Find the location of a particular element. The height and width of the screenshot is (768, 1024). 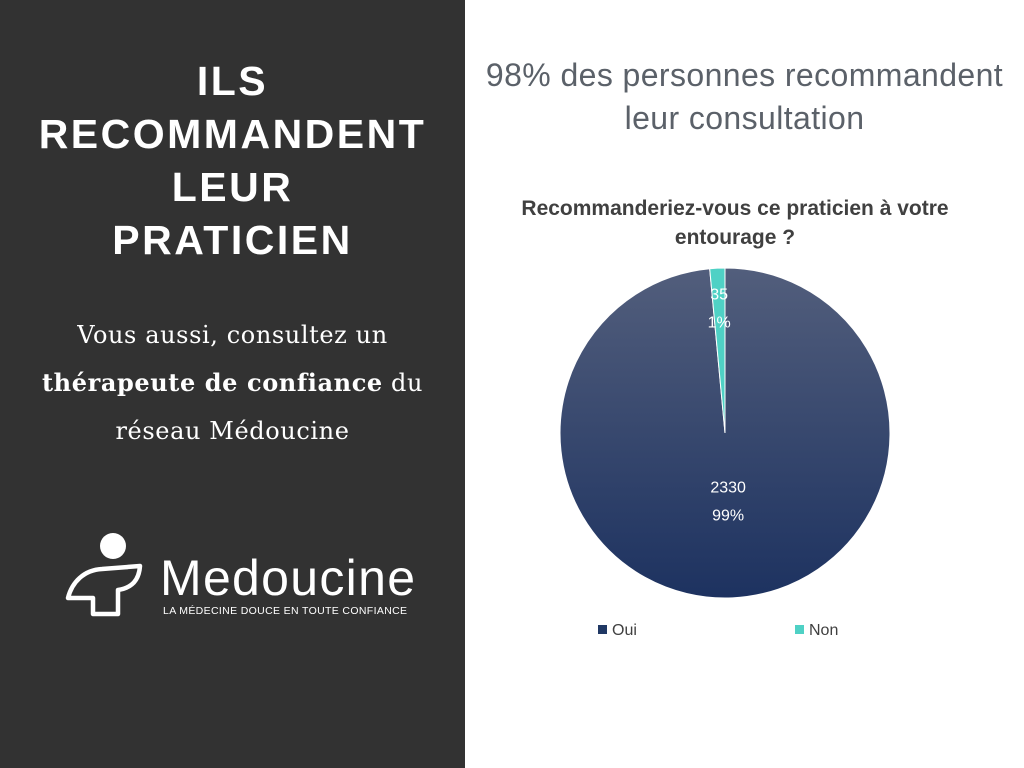

pitch-line-2: thérapeute de confiance du is located at coordinates (232, 383).